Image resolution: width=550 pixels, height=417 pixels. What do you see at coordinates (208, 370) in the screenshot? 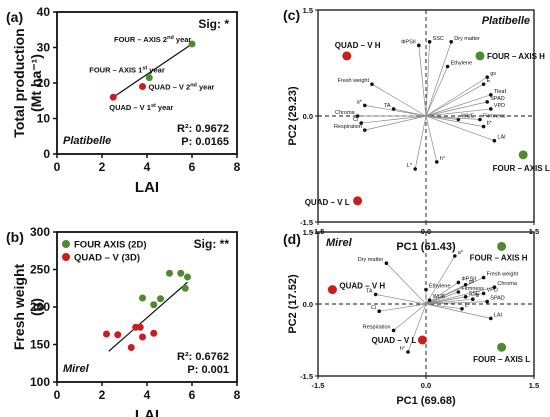
I see `p-value-label: P: 0.001` at bounding box center [208, 370].